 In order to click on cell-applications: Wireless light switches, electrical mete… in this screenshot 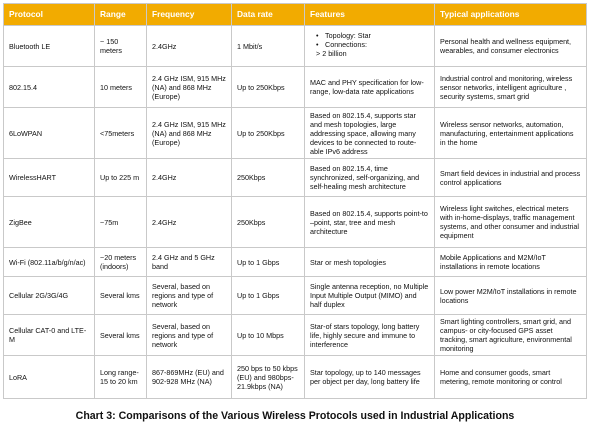, I will do `click(510, 222)`.